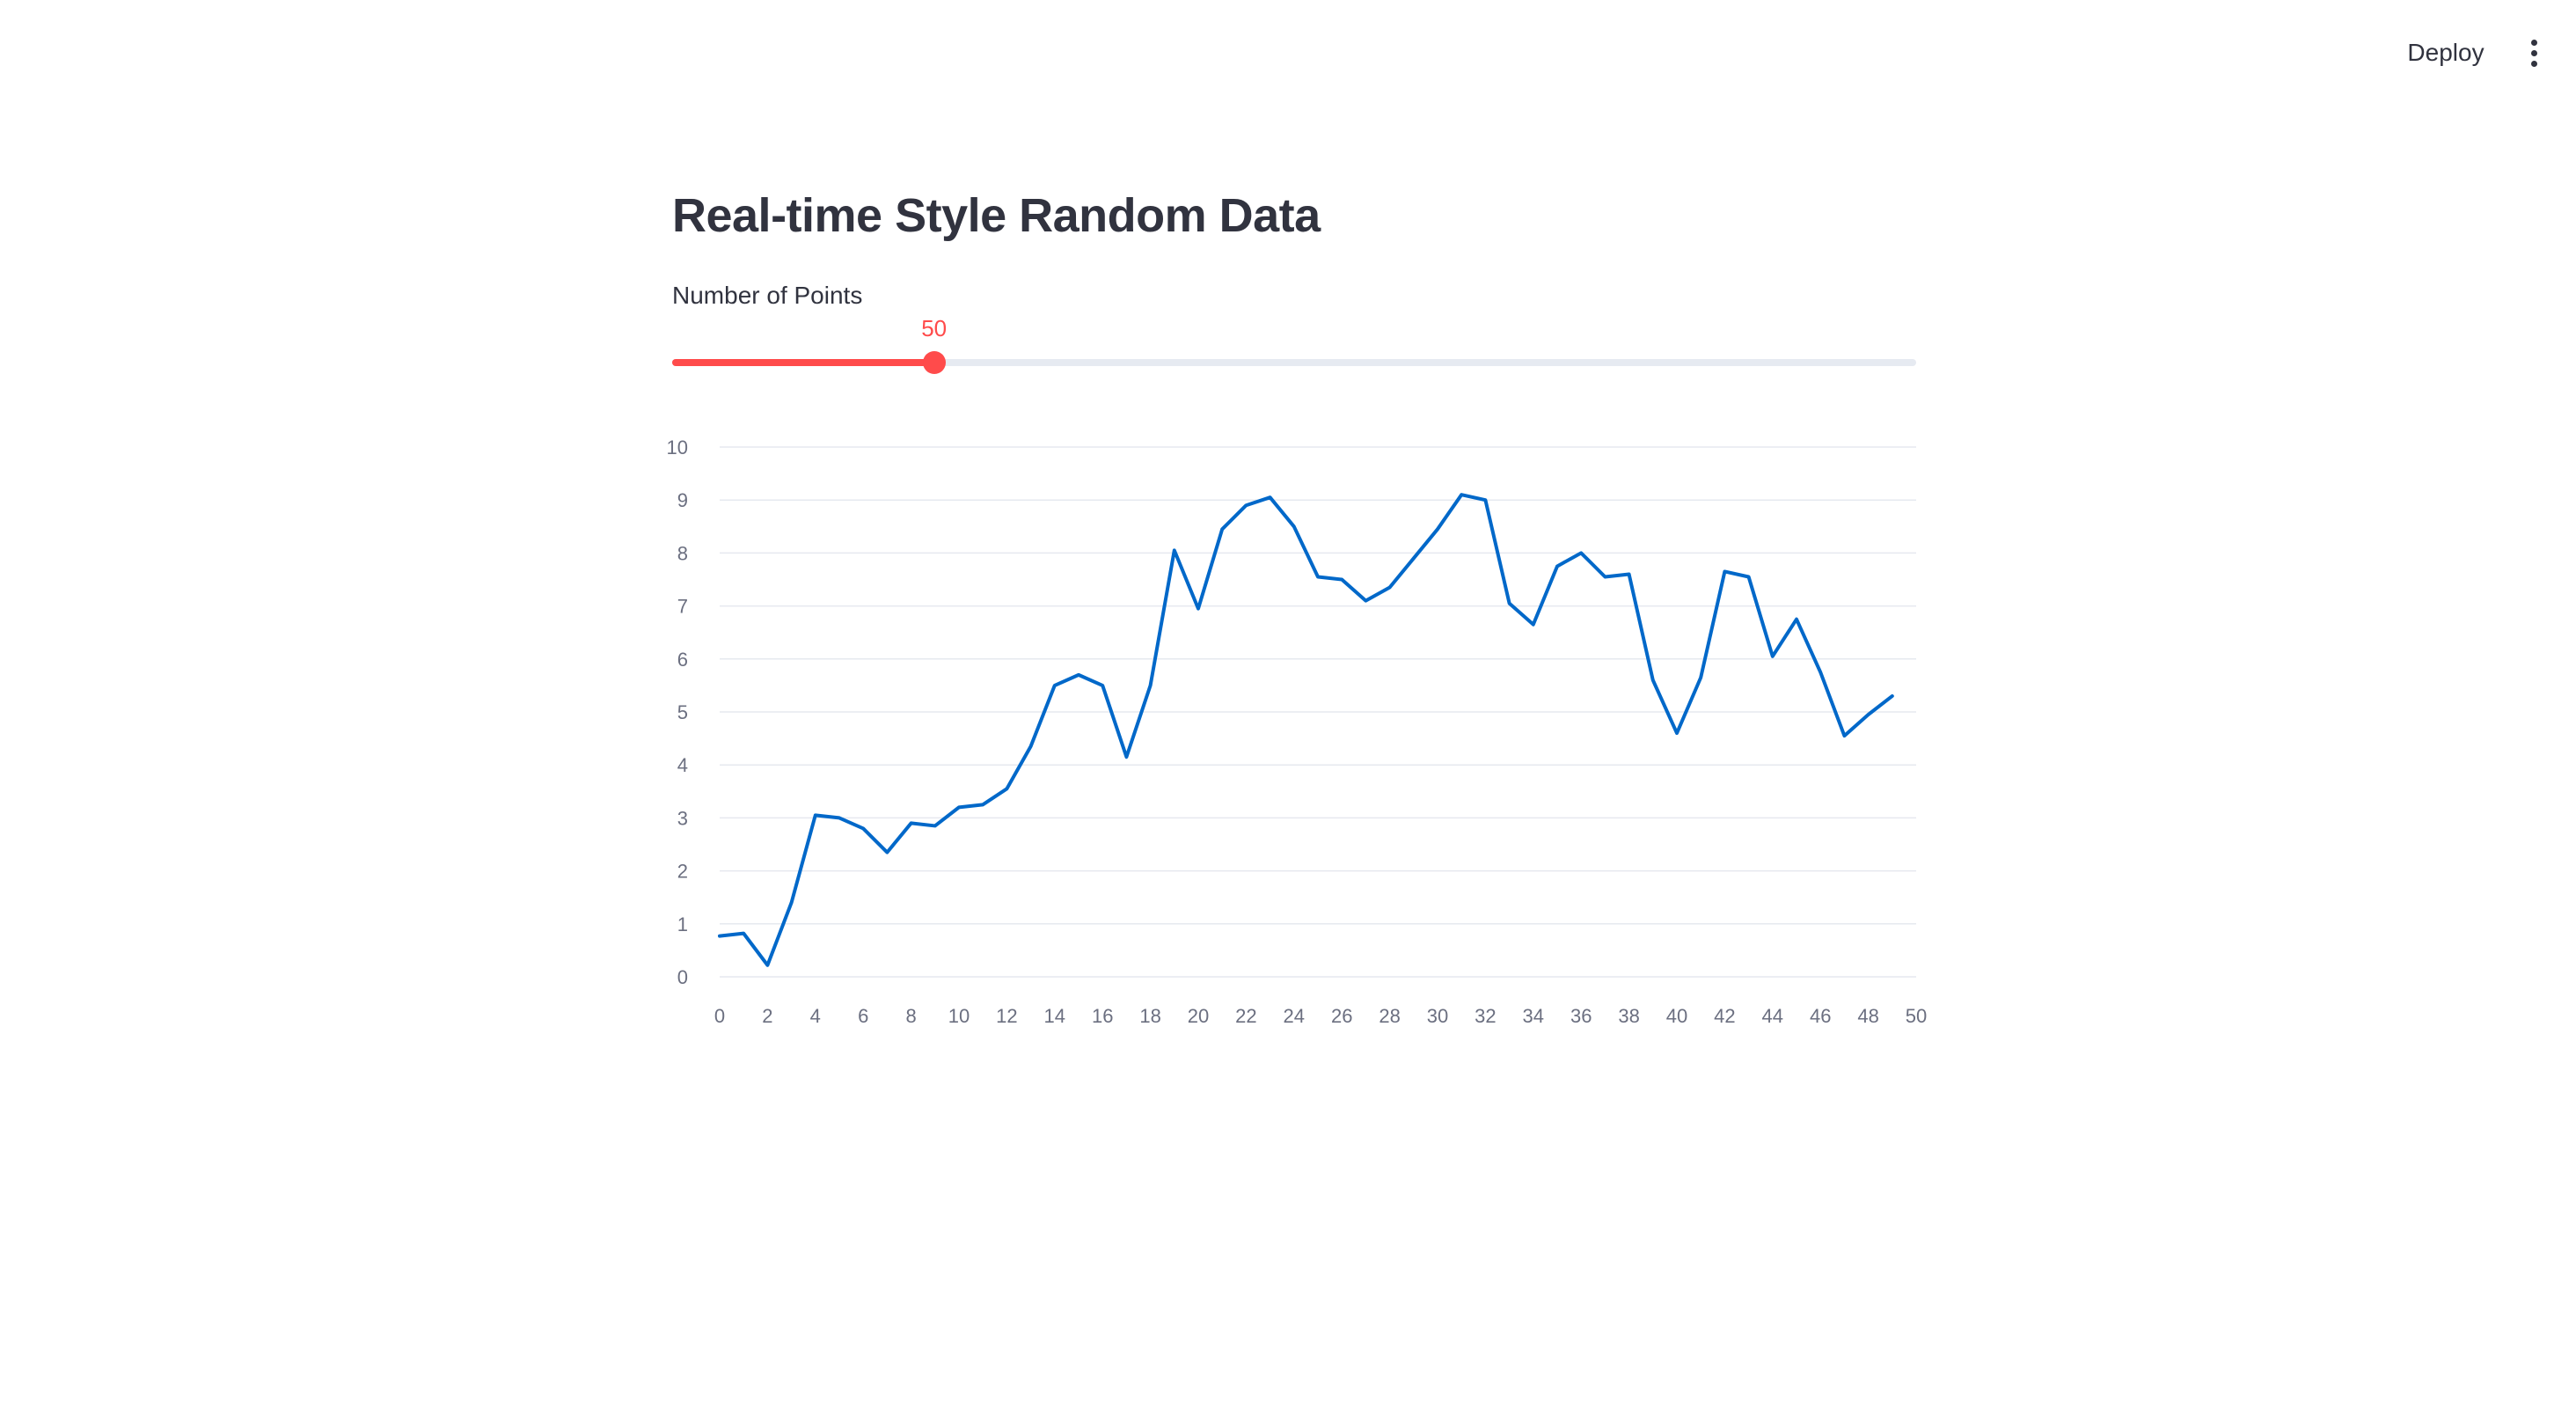  Describe the element at coordinates (803, 362) in the screenshot. I see `slider-fill` at that location.